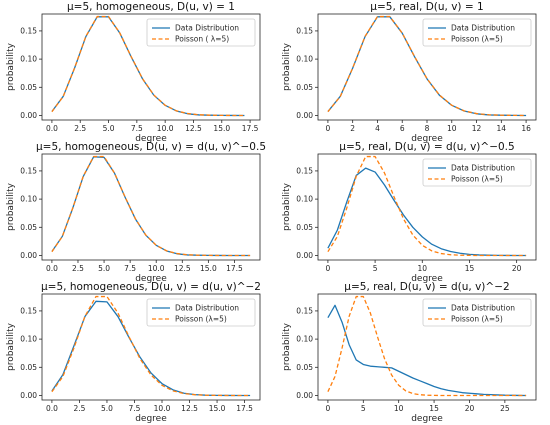 The height and width of the screenshot is (425, 550). Describe the element at coordinates (426, 287) in the screenshot. I see `chart-title: μ=5, real, D(u, v) = d(u, v)^−2` at that location.